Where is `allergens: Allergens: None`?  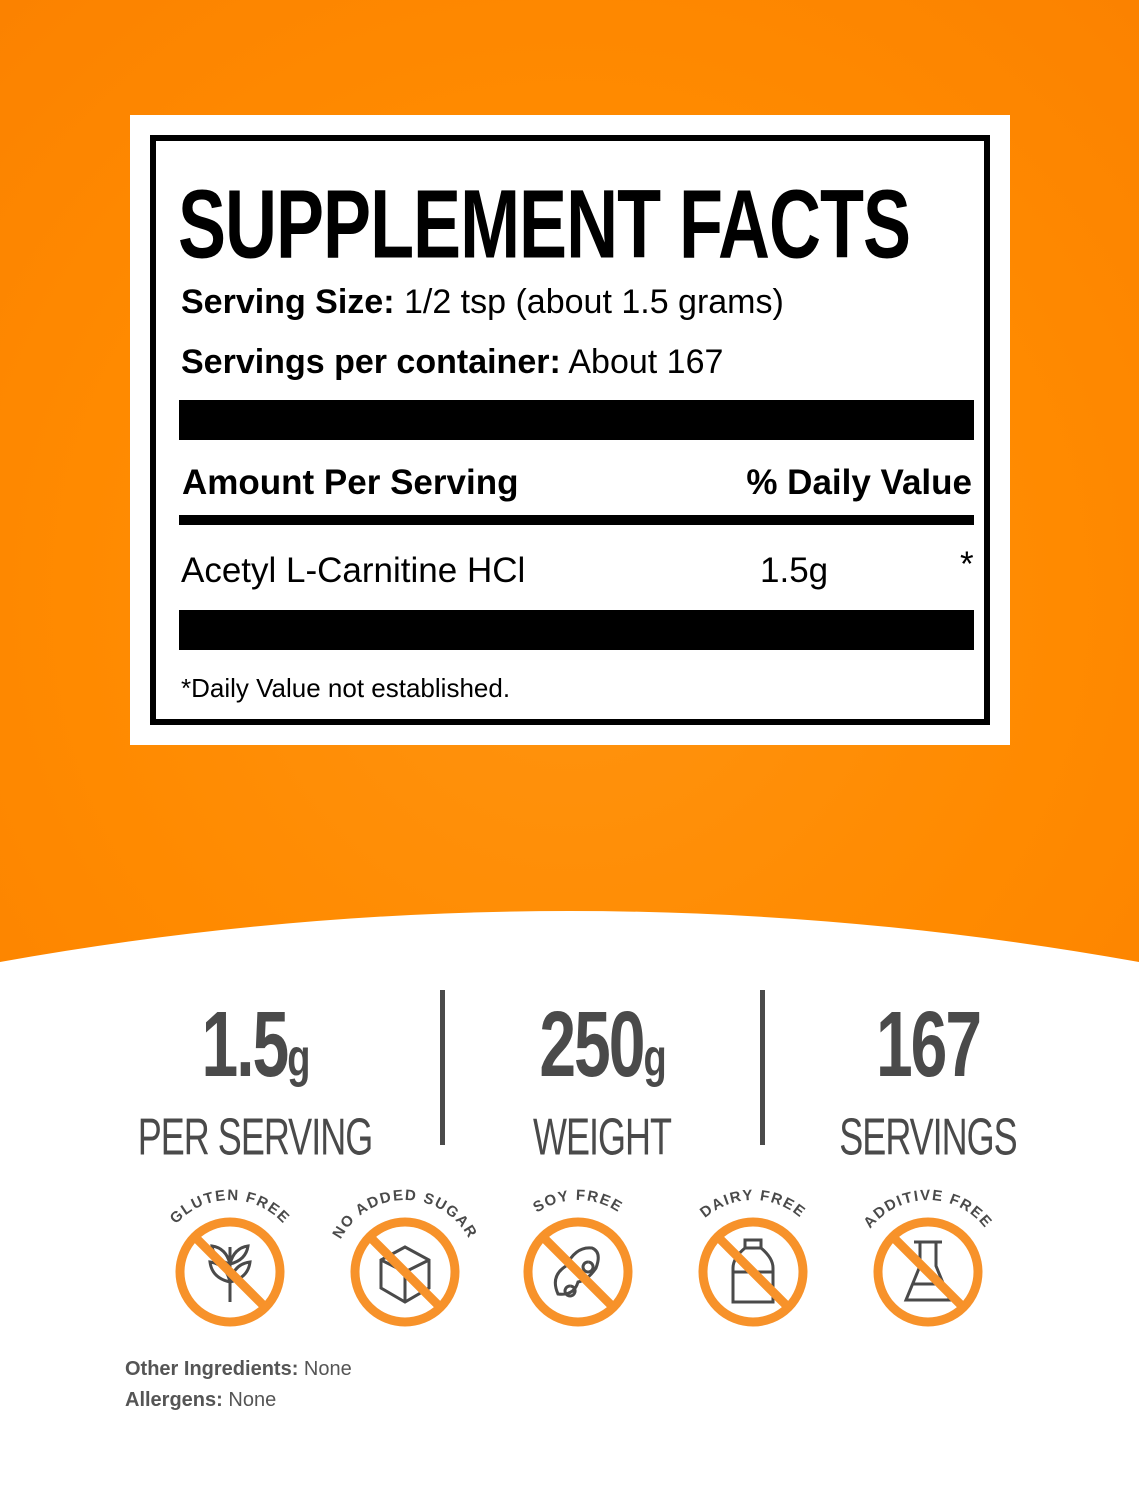 allergens: Allergens: None is located at coordinates (200, 1400).